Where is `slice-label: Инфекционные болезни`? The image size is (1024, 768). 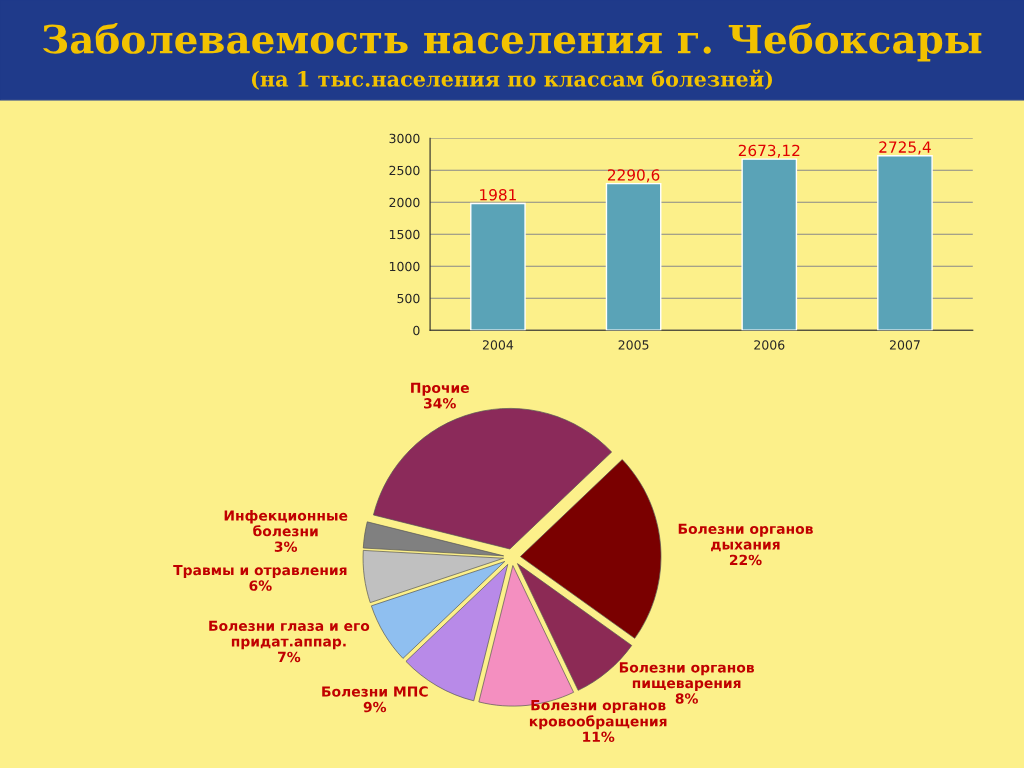
slice-label: Инфекционные болезни is located at coordinates (286, 523).